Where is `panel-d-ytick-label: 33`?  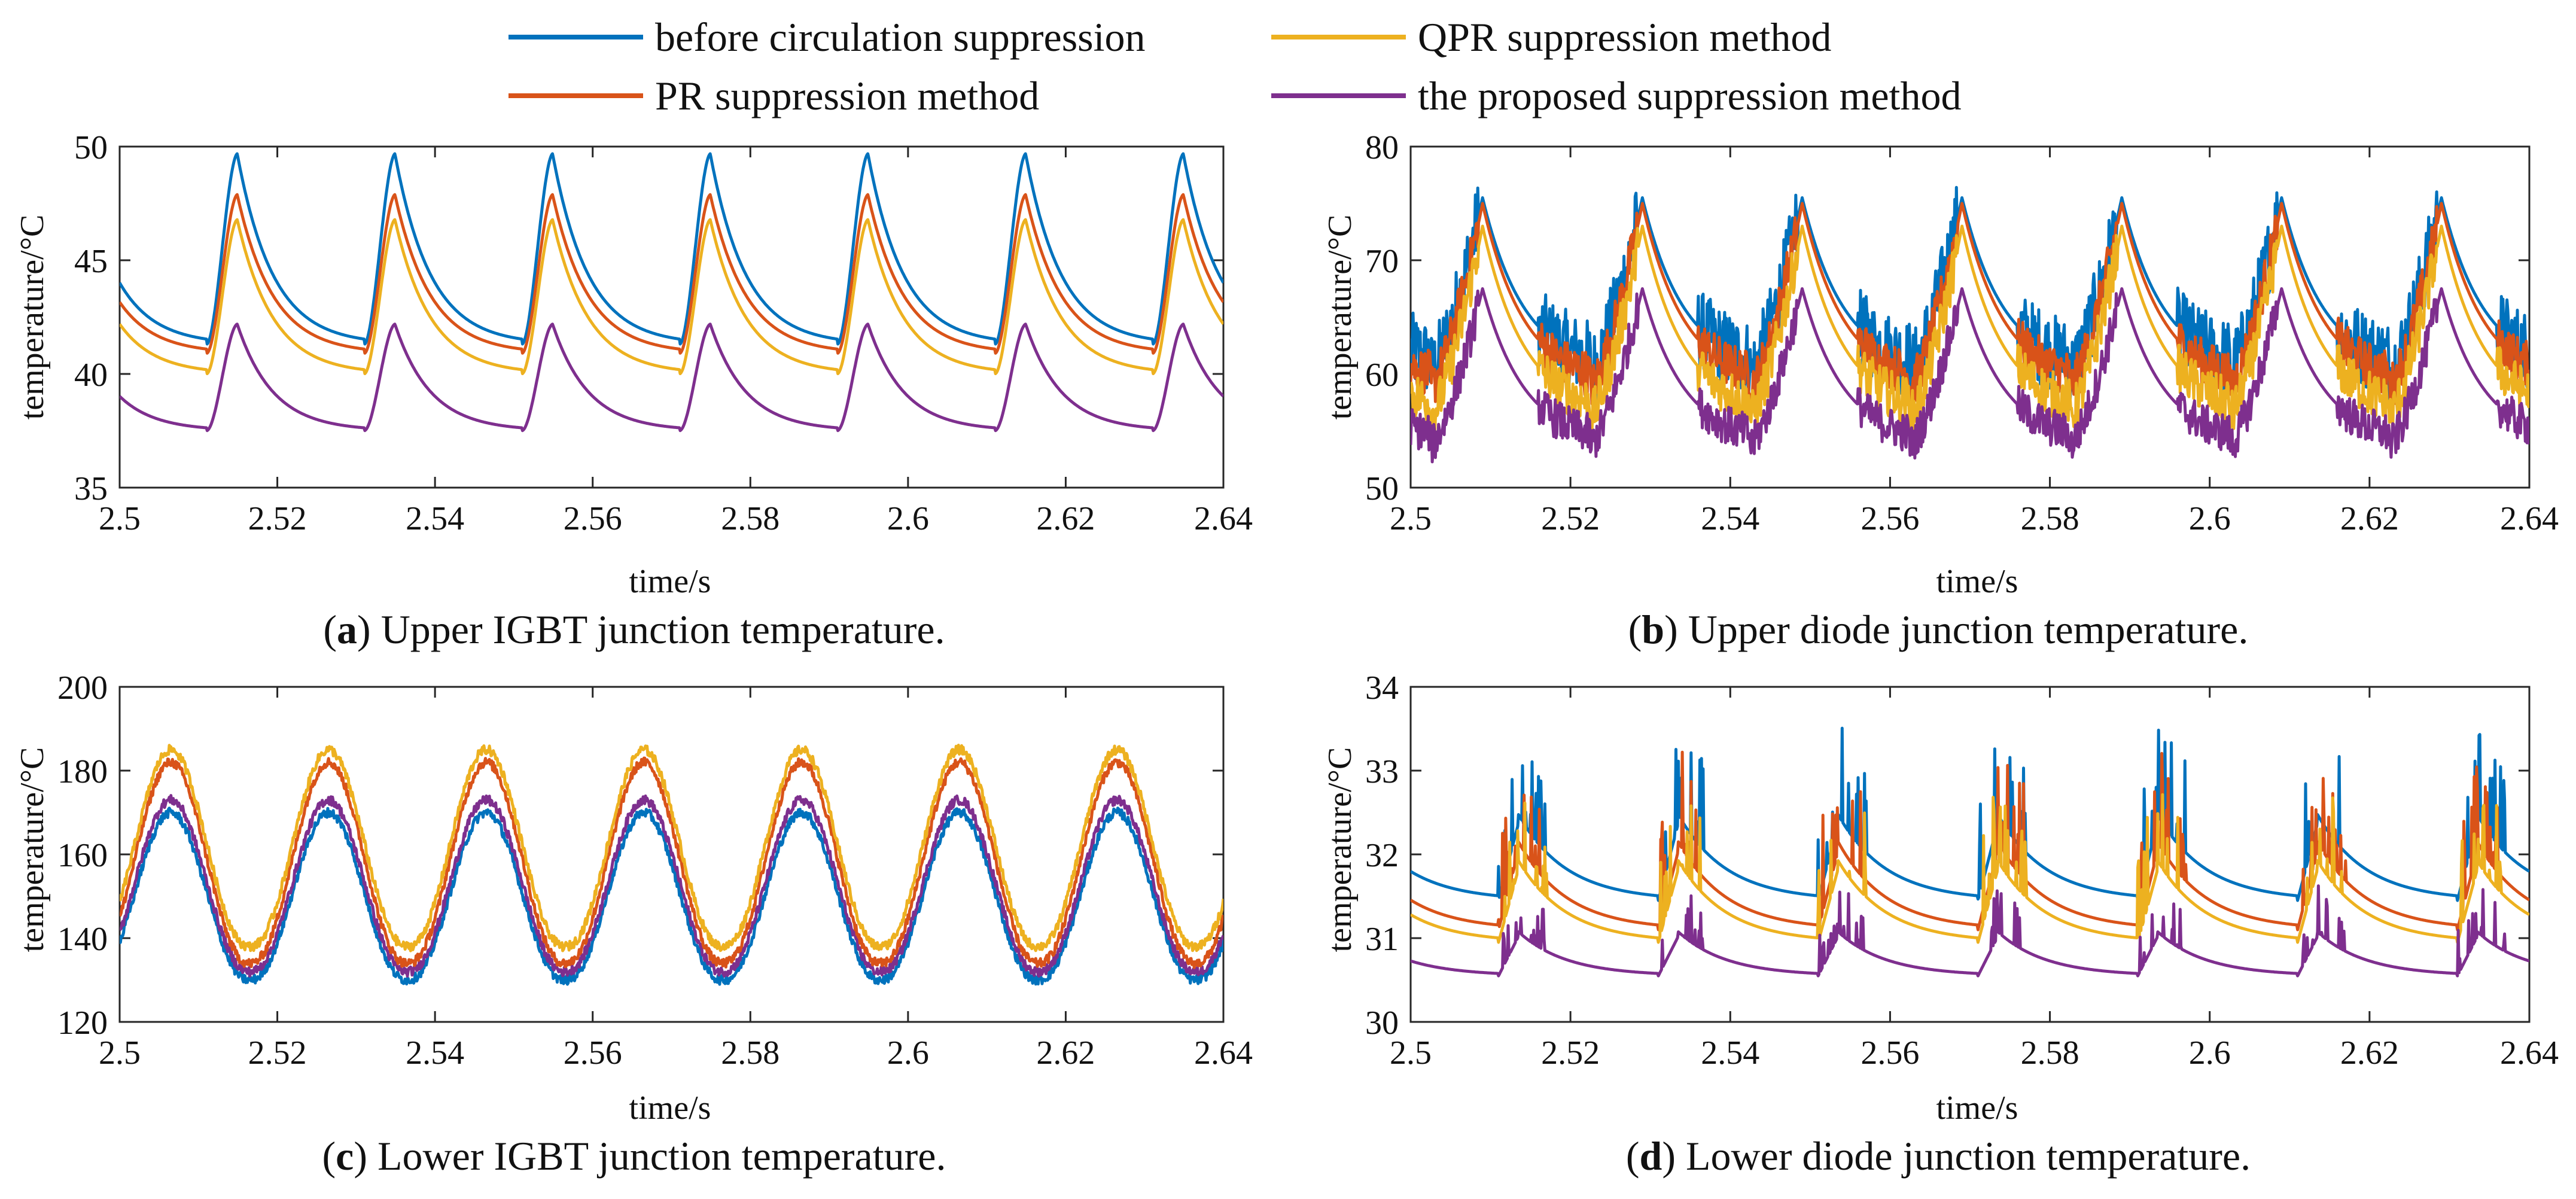 panel-d-ytick-label: 33 is located at coordinates (1382, 771).